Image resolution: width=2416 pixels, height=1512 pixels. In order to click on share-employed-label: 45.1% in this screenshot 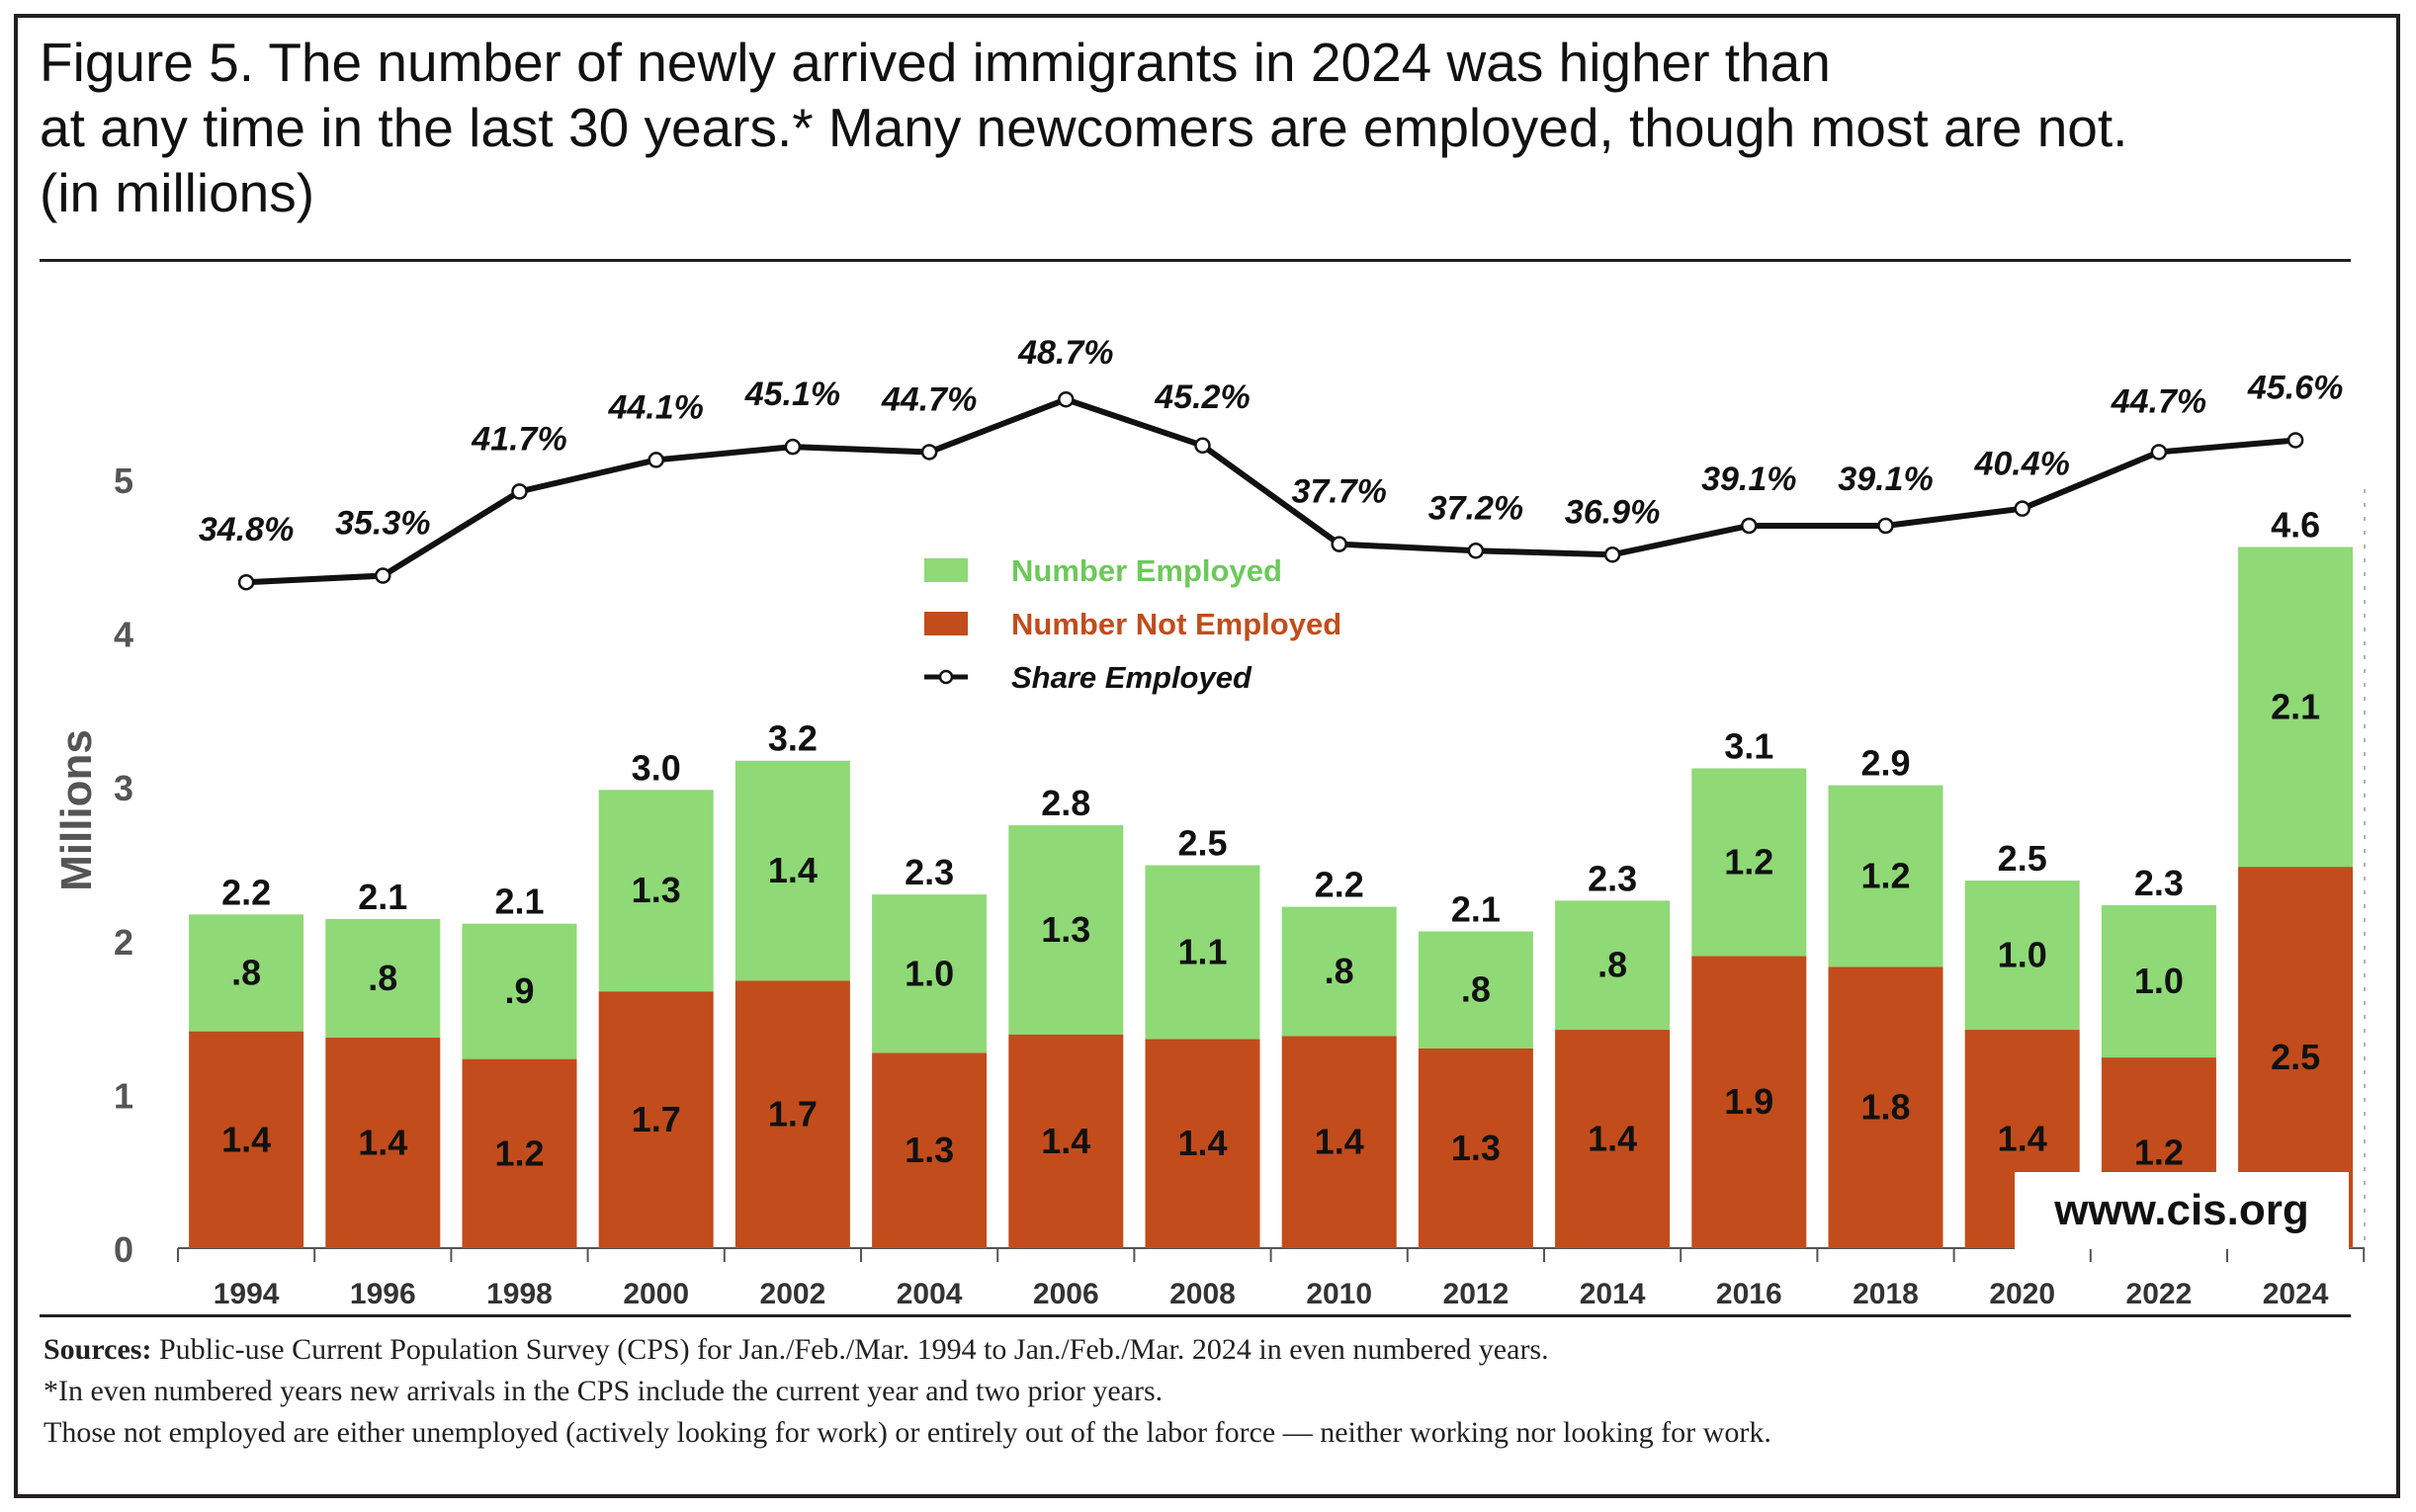, I will do `click(792, 394)`.